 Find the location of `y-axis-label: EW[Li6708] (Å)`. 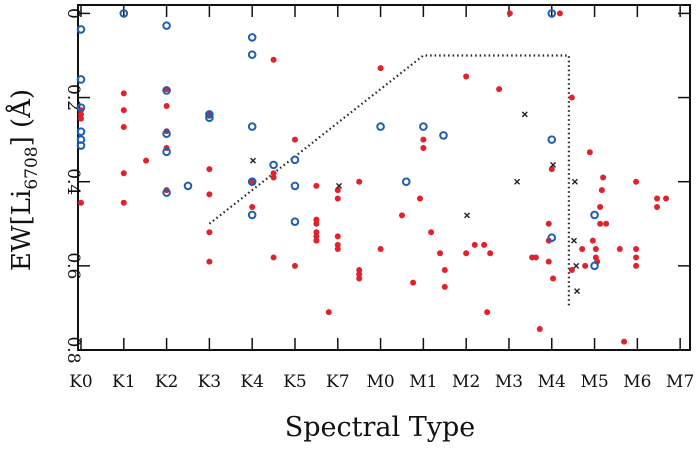

y-axis-label: EW[Li6708] (Å) is located at coordinates (23, 180).